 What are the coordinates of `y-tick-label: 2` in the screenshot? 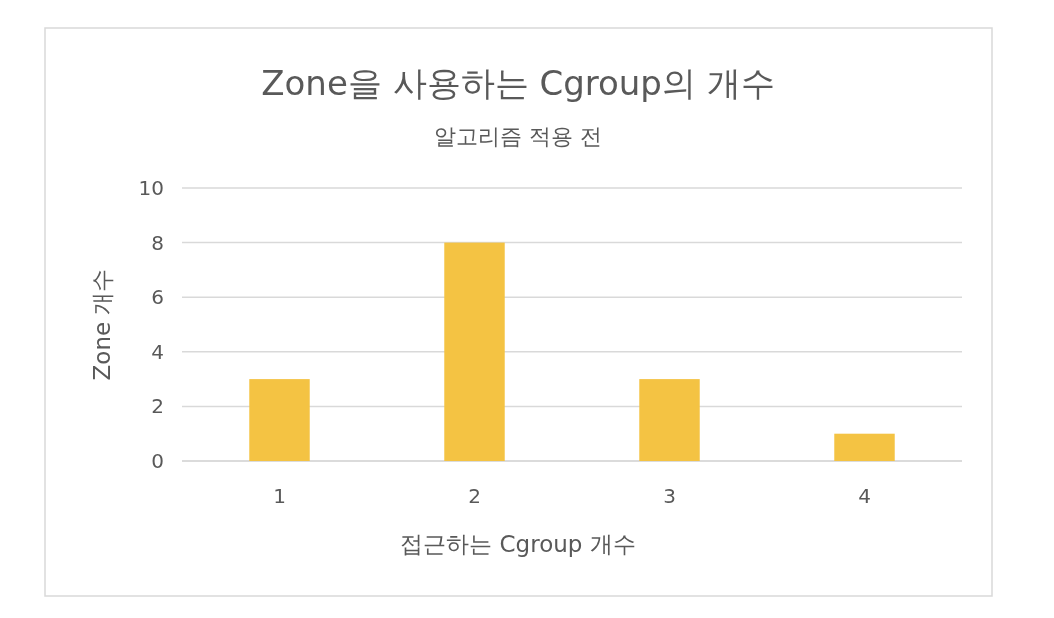 It's located at (157, 406).